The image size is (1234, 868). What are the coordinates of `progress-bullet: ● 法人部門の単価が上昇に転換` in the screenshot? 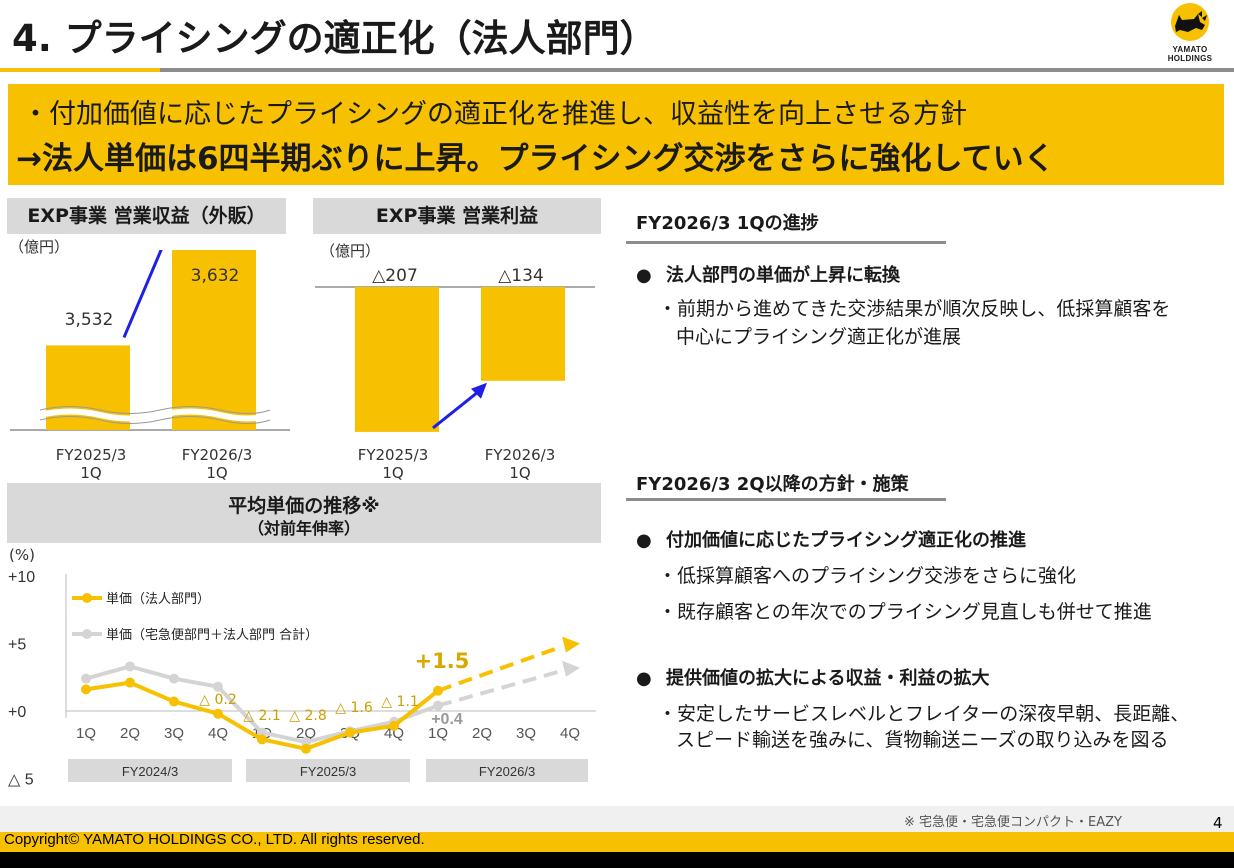 It's located at (768, 275).